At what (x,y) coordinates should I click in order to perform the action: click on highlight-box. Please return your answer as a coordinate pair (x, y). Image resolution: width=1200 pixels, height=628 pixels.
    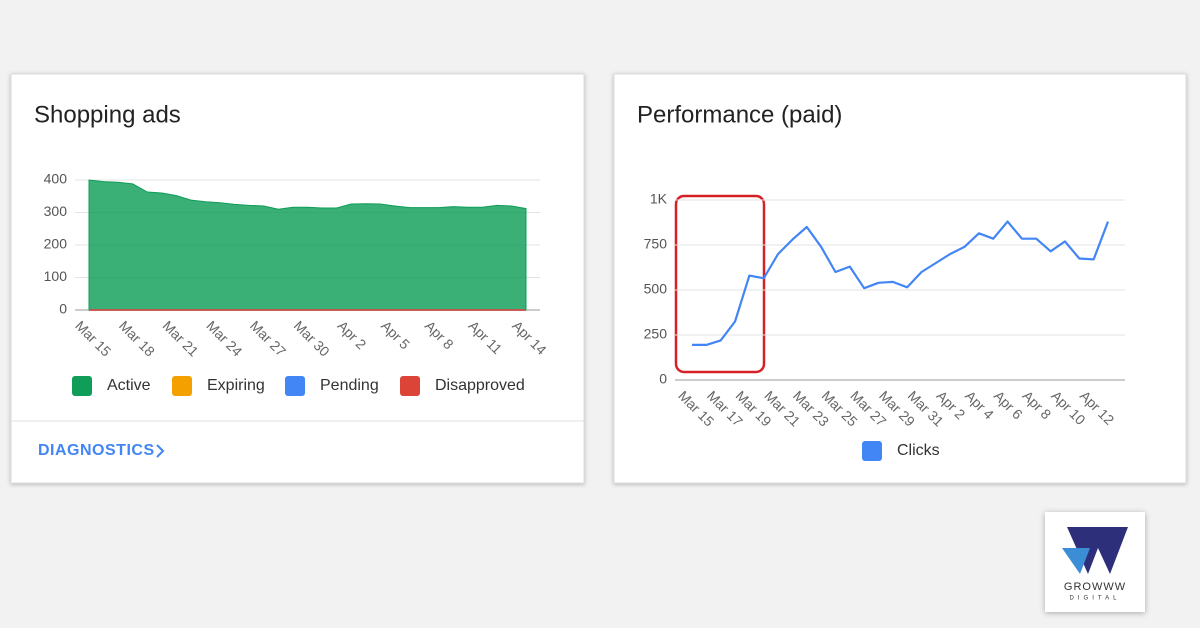
    Looking at the image, I should click on (720, 284).